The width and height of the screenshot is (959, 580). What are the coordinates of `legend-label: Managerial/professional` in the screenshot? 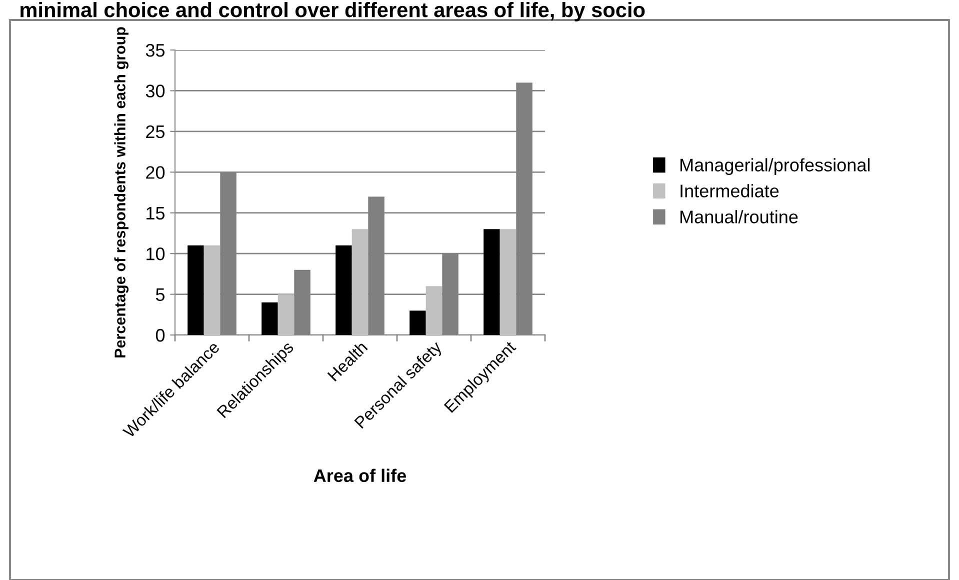 It's located at (775, 167).